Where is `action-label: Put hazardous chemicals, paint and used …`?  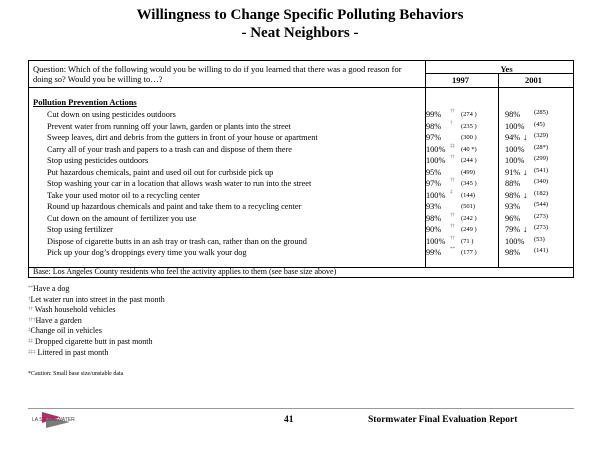 action-label: Put hazardous chemicals, paint and used … is located at coordinates (160, 172).